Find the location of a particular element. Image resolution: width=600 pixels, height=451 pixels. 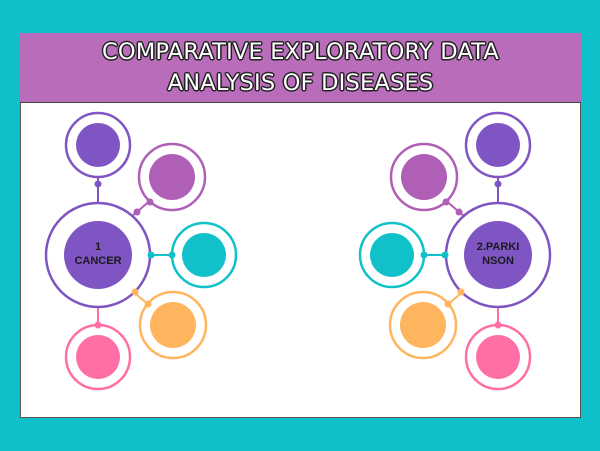

hub-label-line-2: CANCER is located at coordinates (97, 261).